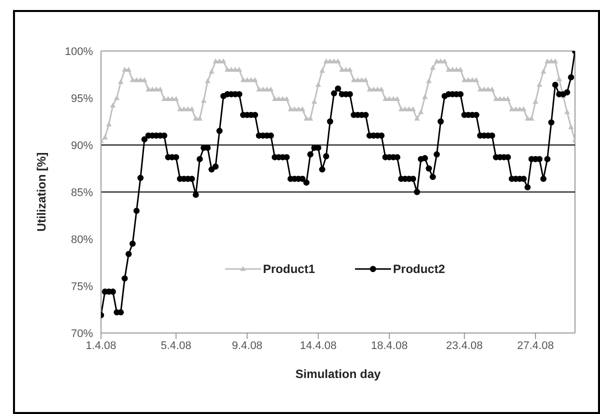 This screenshot has height=414, width=600. I want to click on x-tick-label: 18.4.08, so click(389, 346).